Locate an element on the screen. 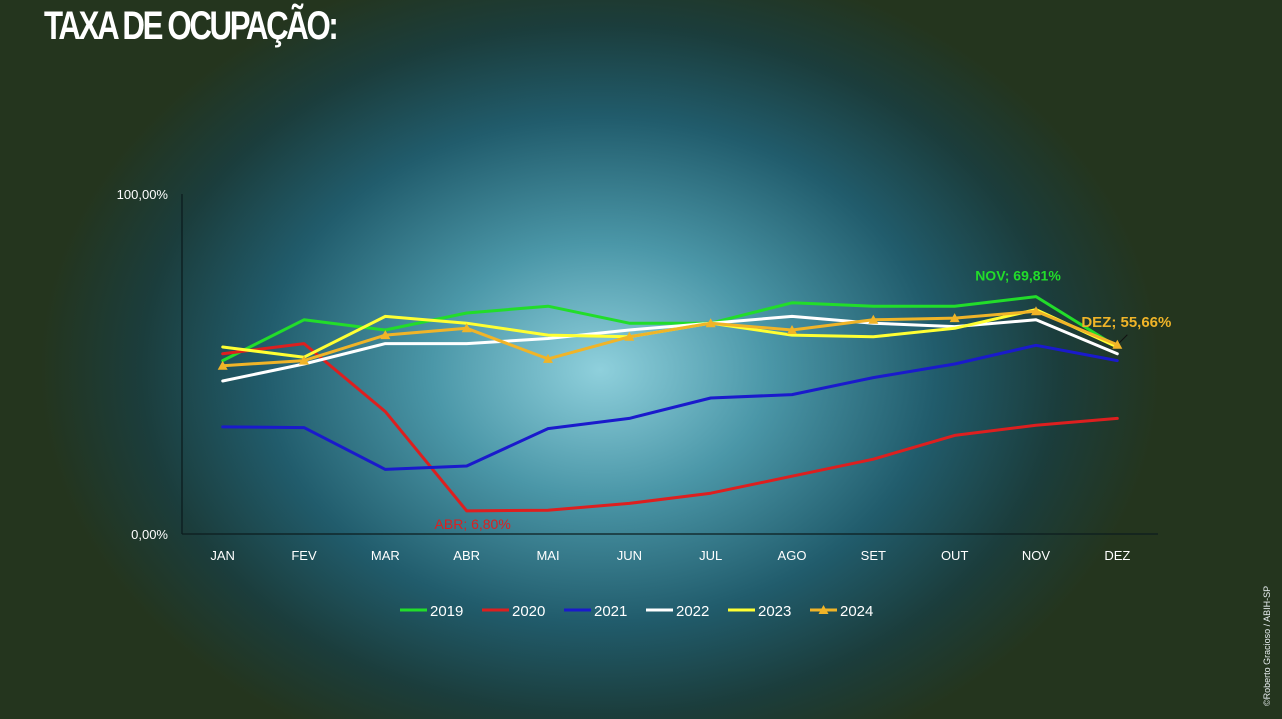  x-tick-label: SET is located at coordinates (873, 555).